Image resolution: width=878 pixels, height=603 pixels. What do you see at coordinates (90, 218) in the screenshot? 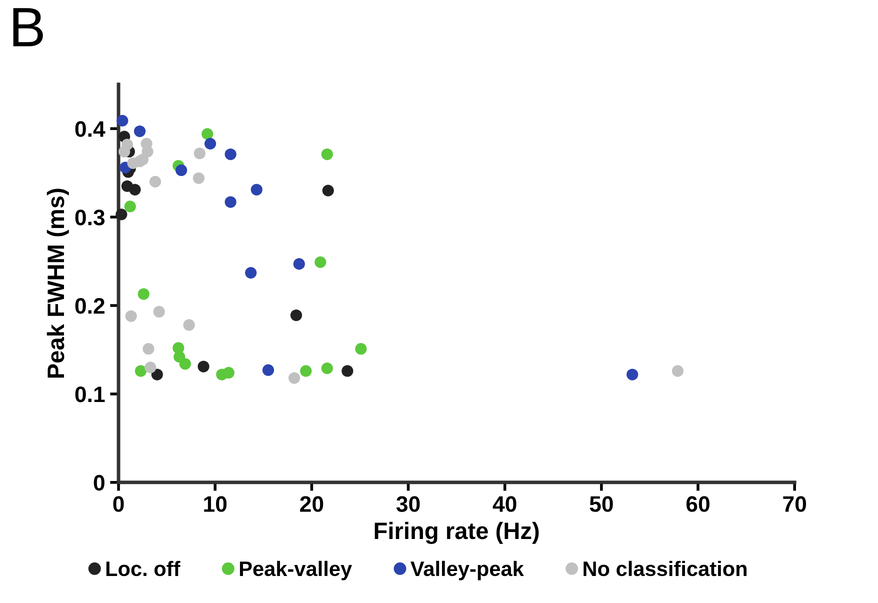
I see `y-tick-label: 0.3` at bounding box center [90, 218].